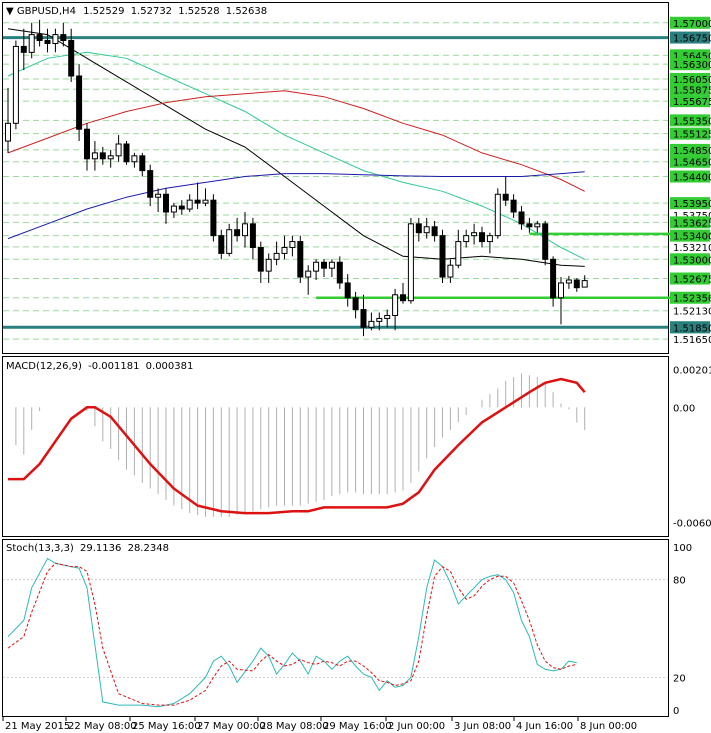  What do you see at coordinates (692, 237) in the screenshot?
I see `price-tick-label: 1.53400` at bounding box center [692, 237].